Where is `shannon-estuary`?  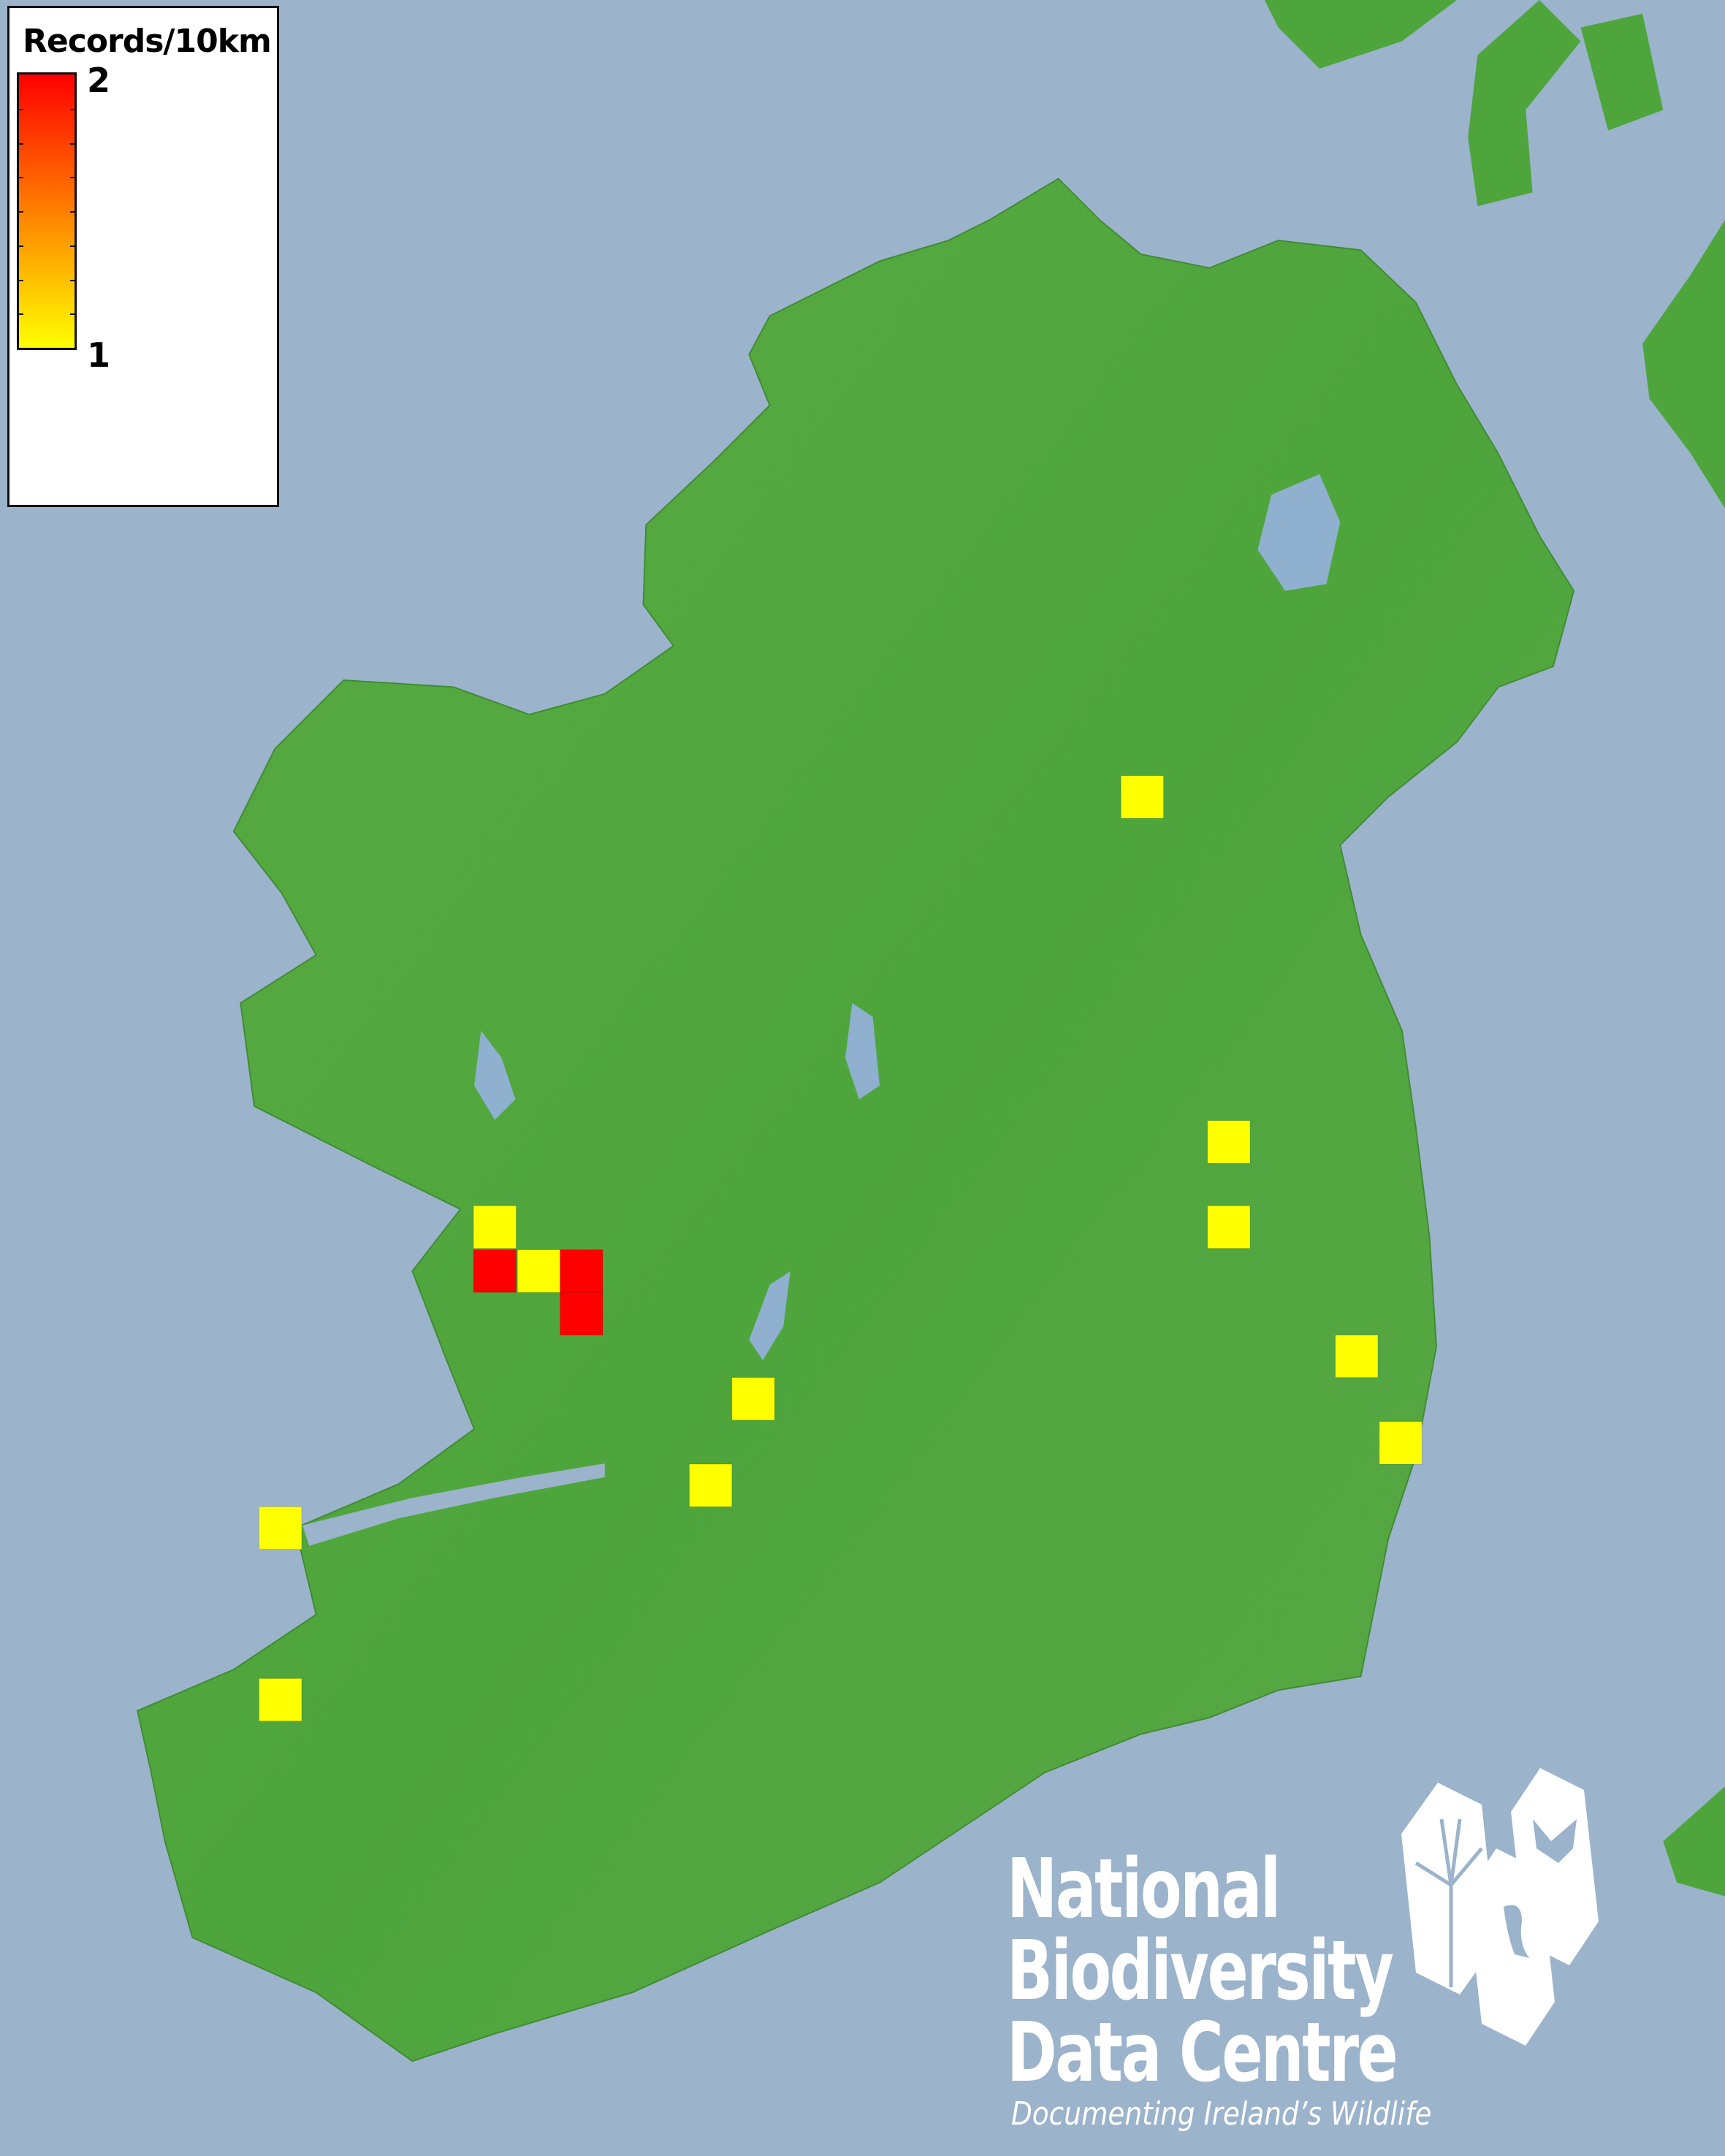 shannon-estuary is located at coordinates (454, 1504).